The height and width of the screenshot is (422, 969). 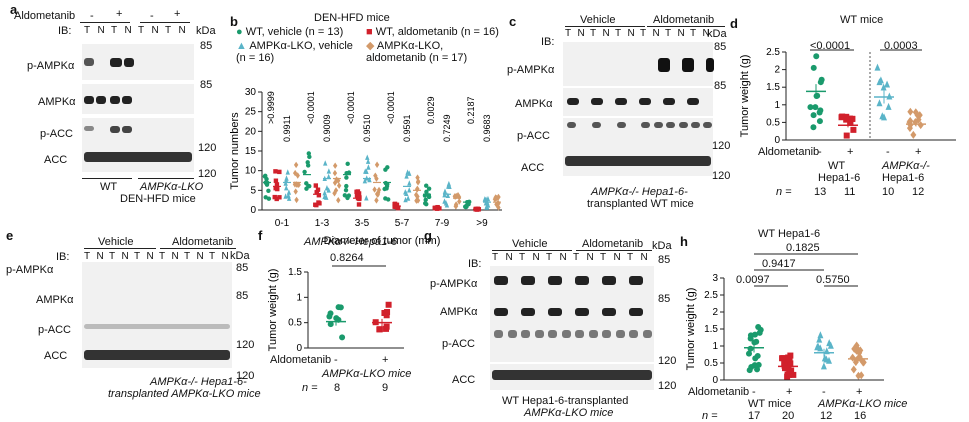 What do you see at coordinates (720, 47) in the screenshot?
I see `marker-label: 85` at bounding box center [720, 47].